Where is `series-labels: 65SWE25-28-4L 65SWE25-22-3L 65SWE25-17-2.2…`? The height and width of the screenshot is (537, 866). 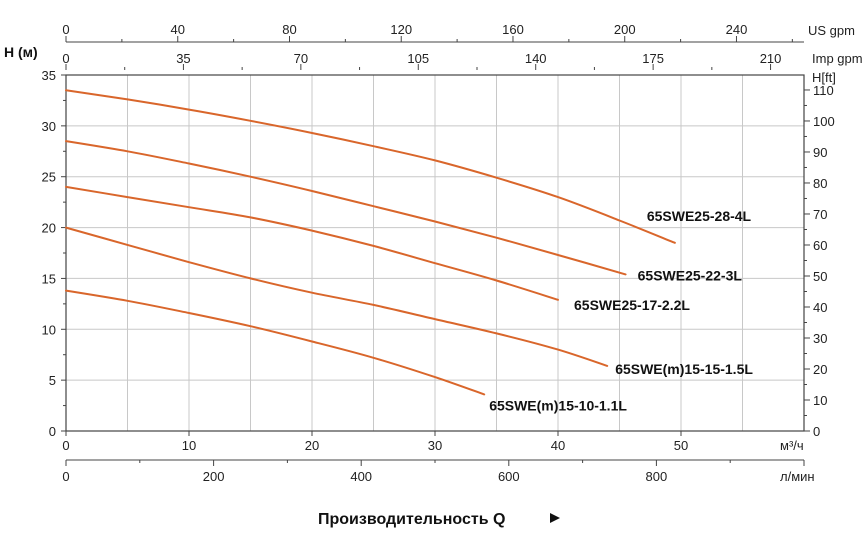 series-labels: 65SWE25-28-4L 65SWE25-22-3L 65SWE25-17-2.2… is located at coordinates (621, 311).